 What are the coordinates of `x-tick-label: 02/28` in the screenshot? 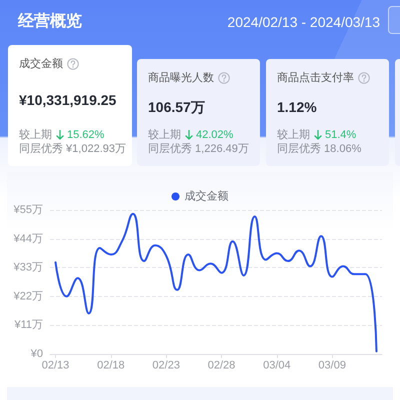 It's located at (222, 366).